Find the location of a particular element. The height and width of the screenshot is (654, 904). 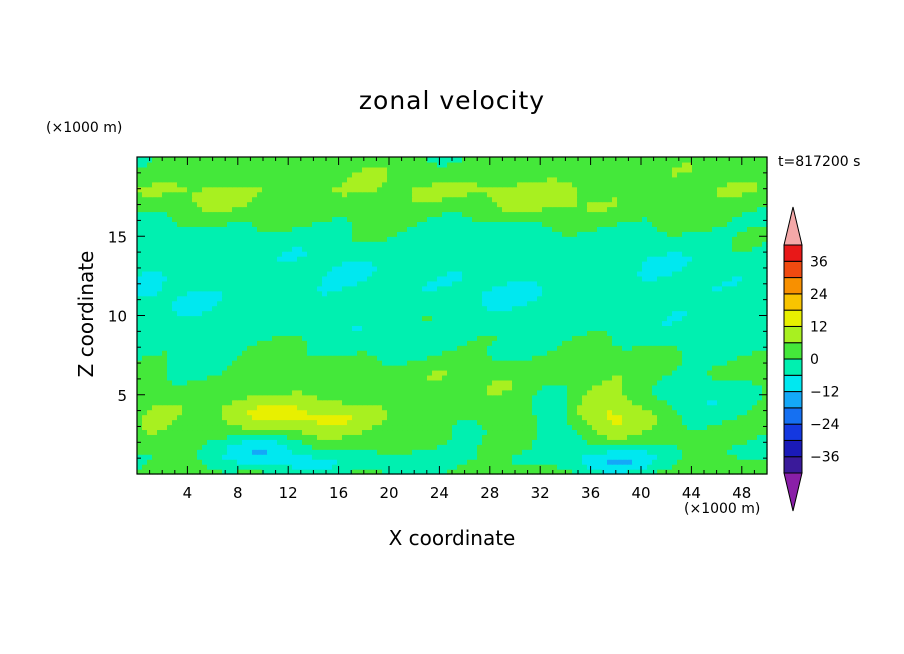

time-label: t=817200 s is located at coordinates (819, 162).